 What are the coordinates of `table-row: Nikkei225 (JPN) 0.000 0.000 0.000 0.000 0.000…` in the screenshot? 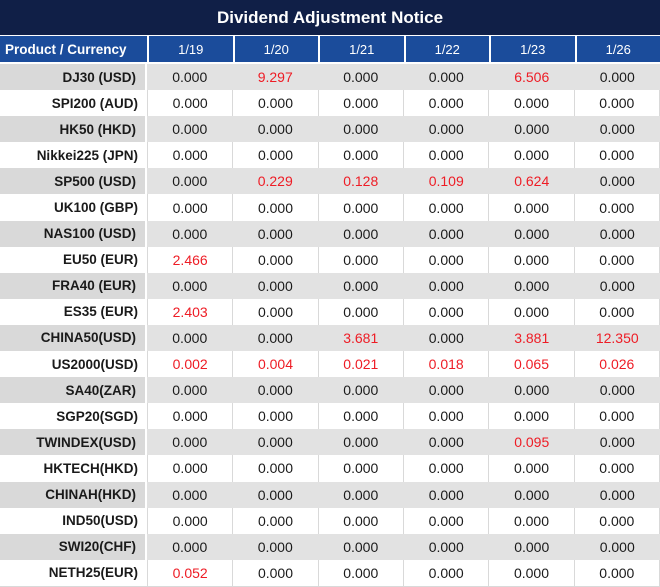 It's located at (330, 155).